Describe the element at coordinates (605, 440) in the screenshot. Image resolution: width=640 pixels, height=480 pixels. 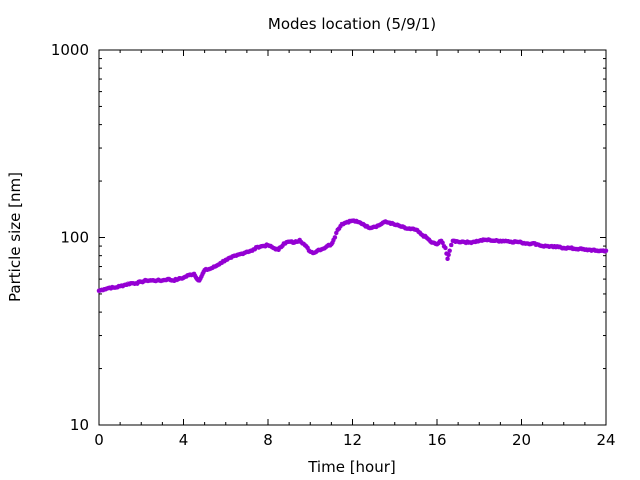
I see `x-tick-label: 24` at that location.